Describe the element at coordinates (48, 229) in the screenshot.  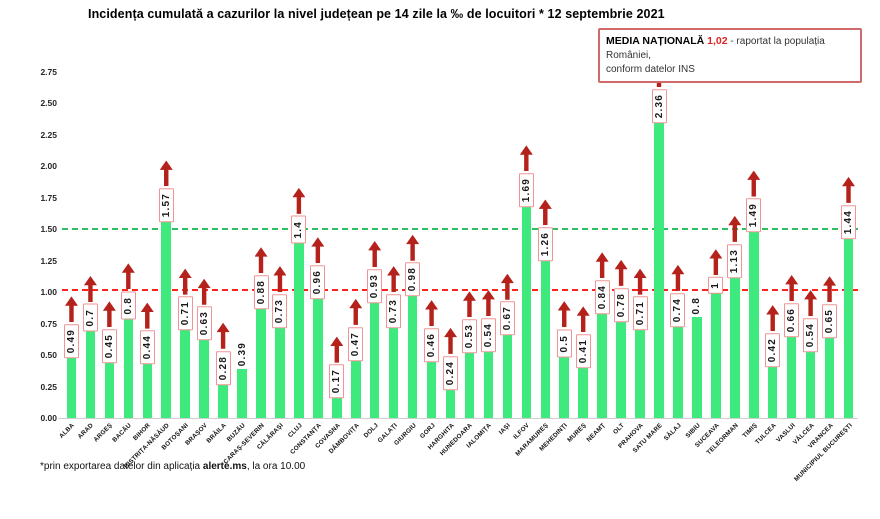
I see `y-axis-tick-label: 1.50` at that location.